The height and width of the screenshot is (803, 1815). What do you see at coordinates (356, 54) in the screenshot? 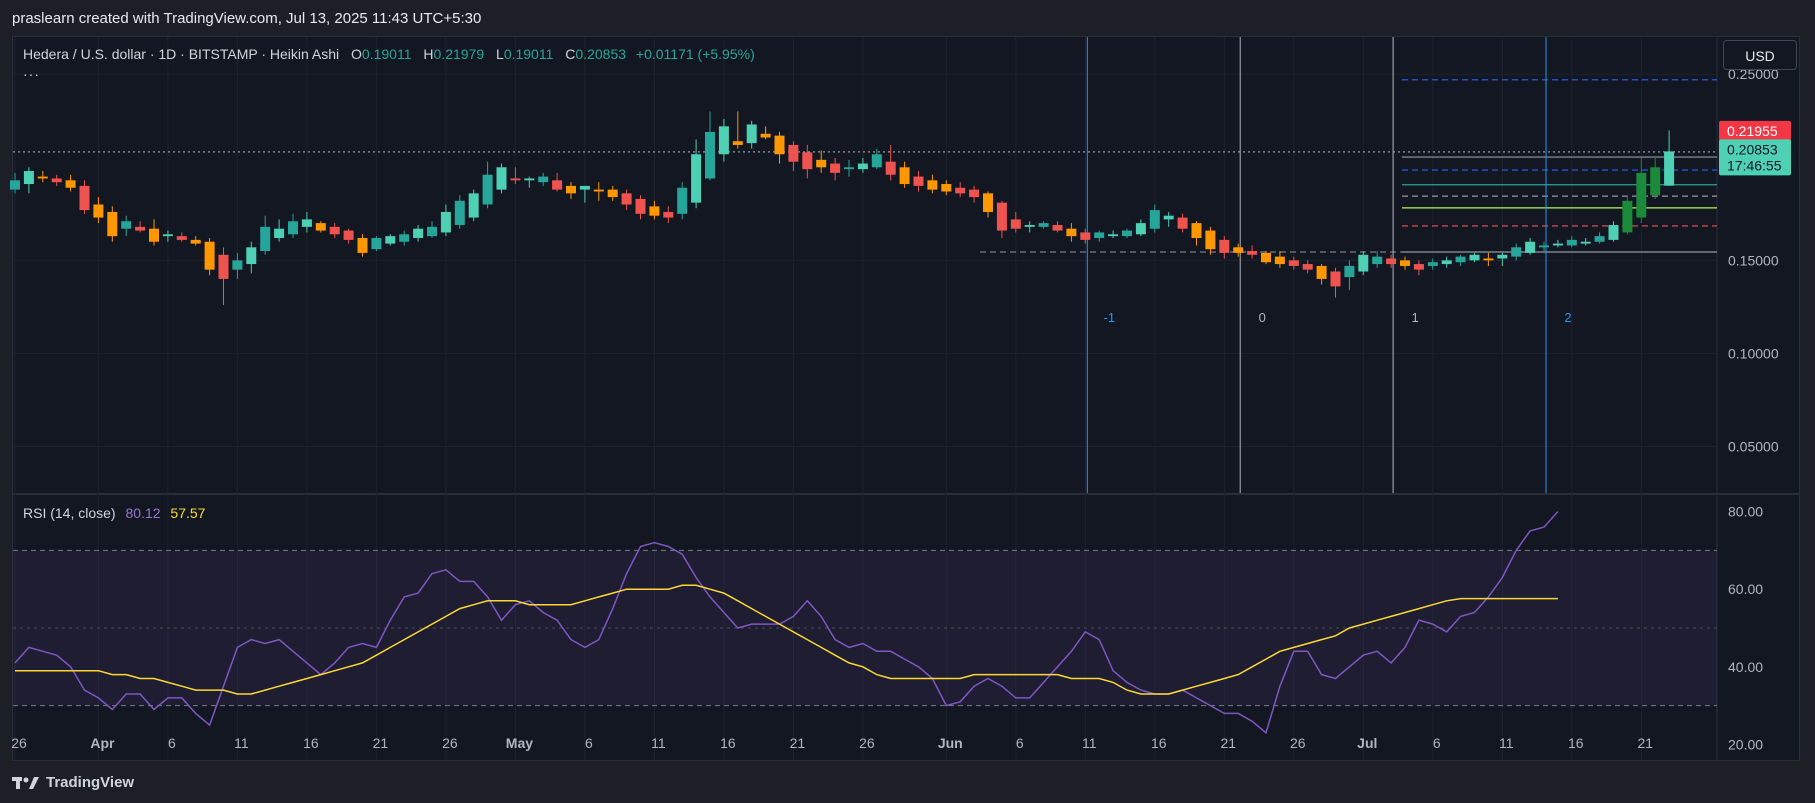
I see `open-label: O` at bounding box center [356, 54].